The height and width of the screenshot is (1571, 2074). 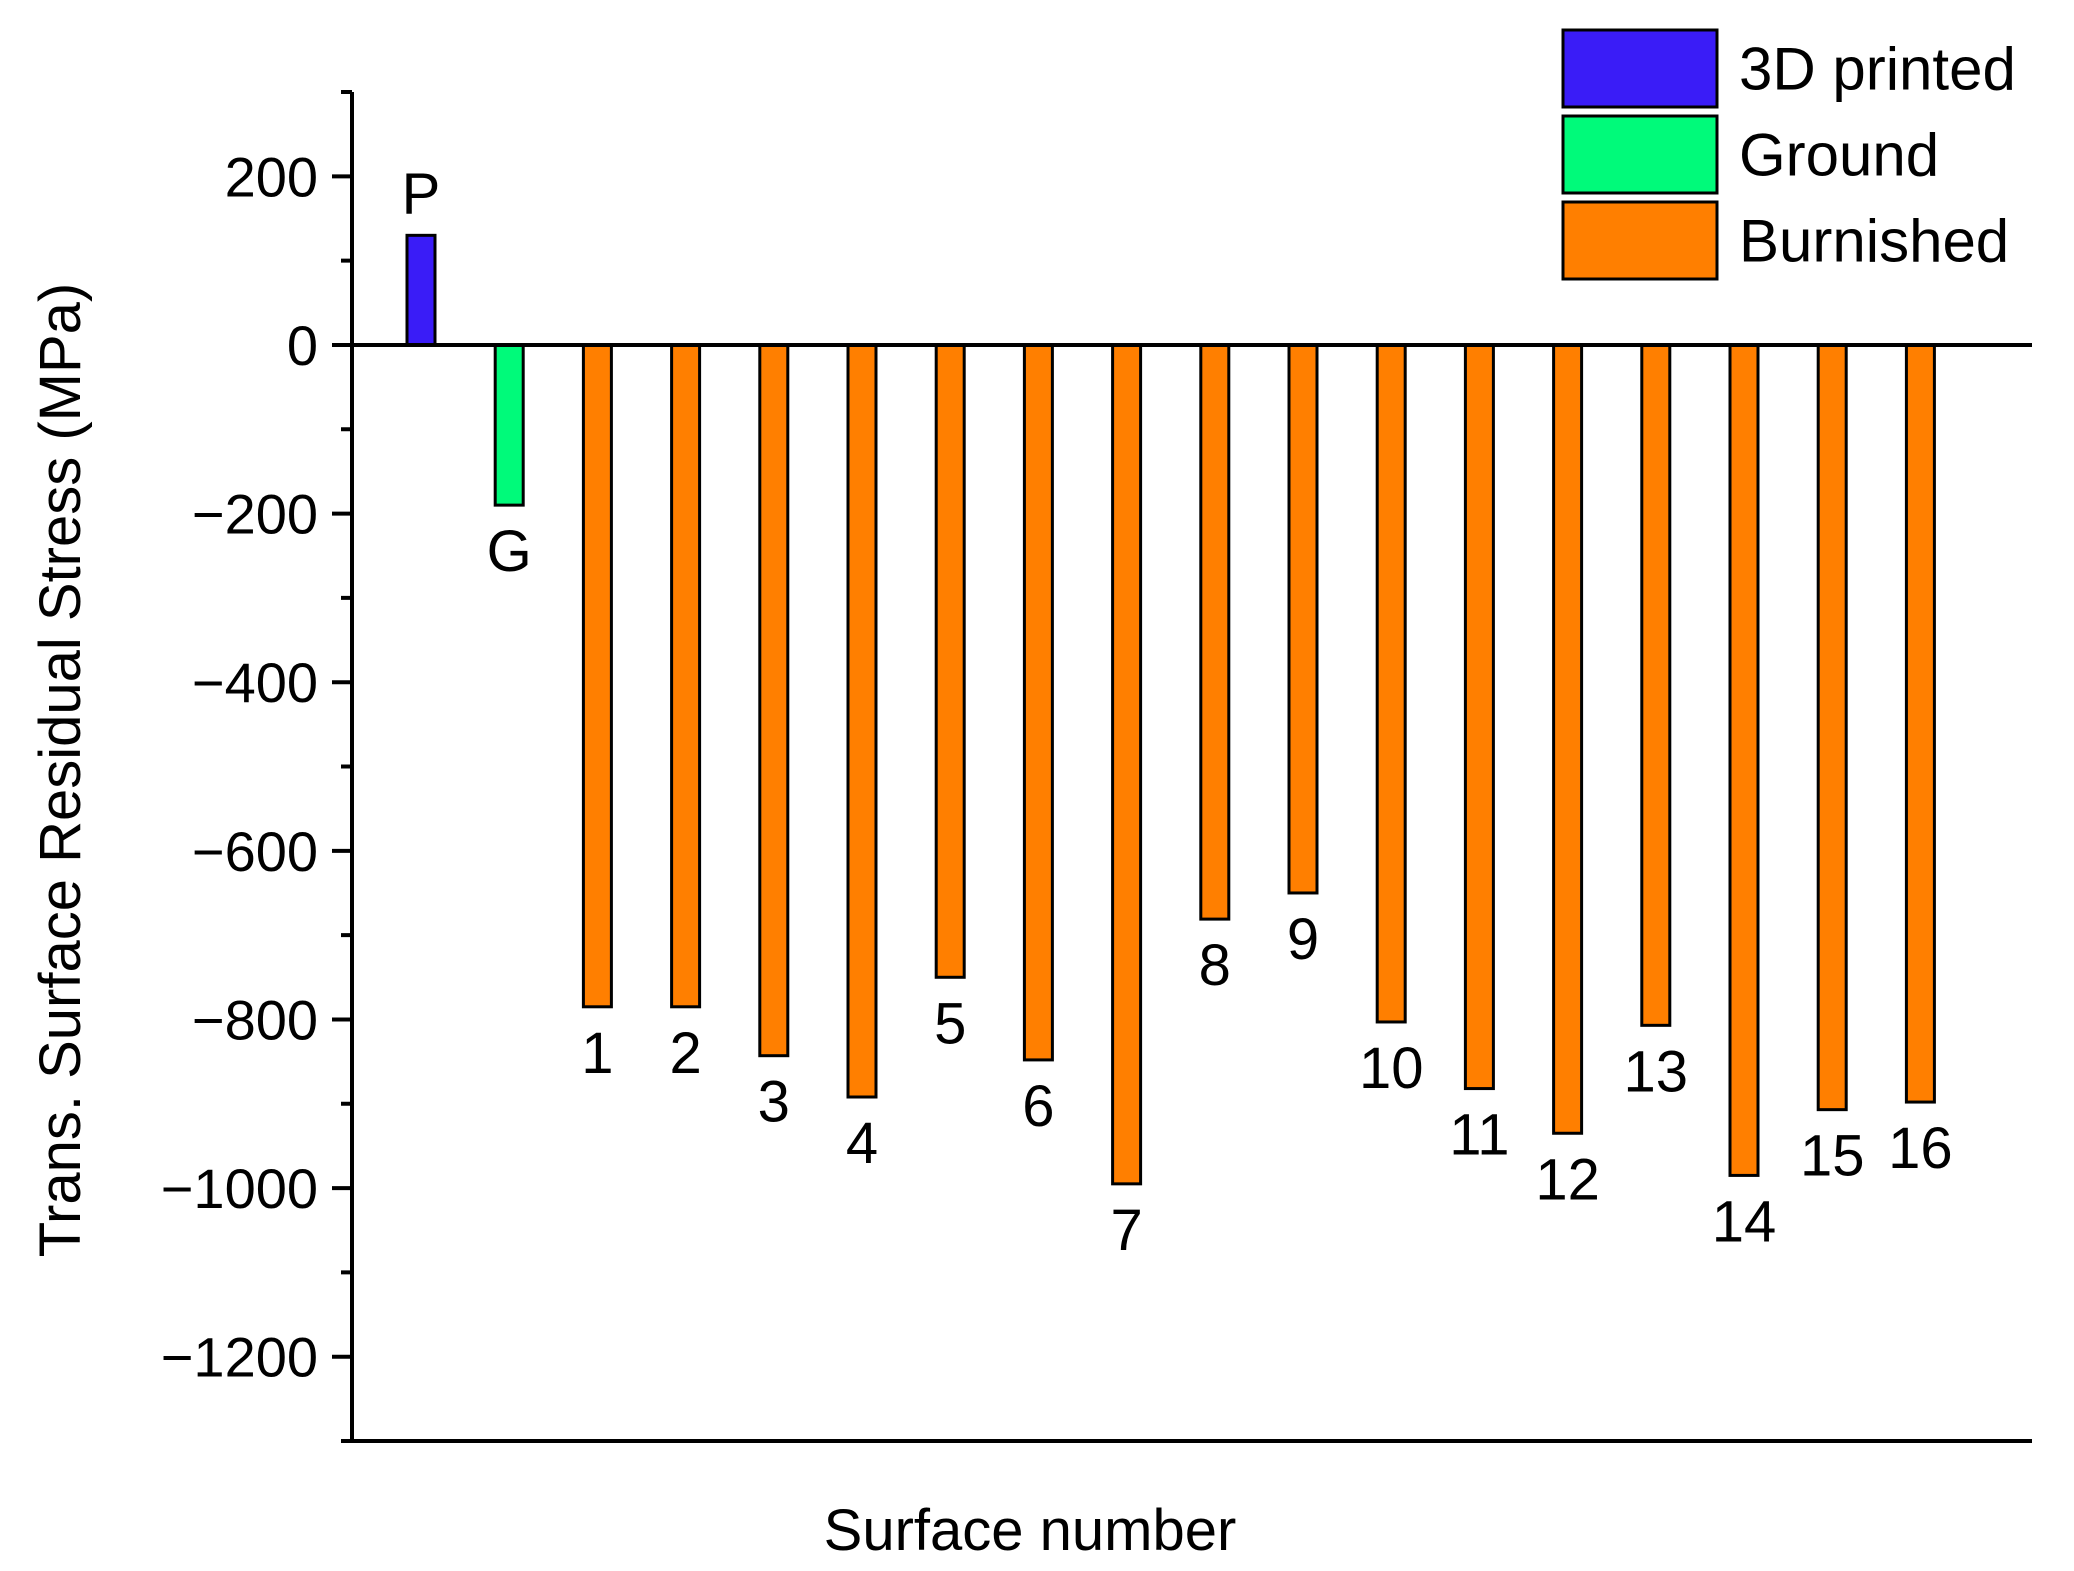 I want to click on bar-label-12: 12, so click(x=1567, y=1179).